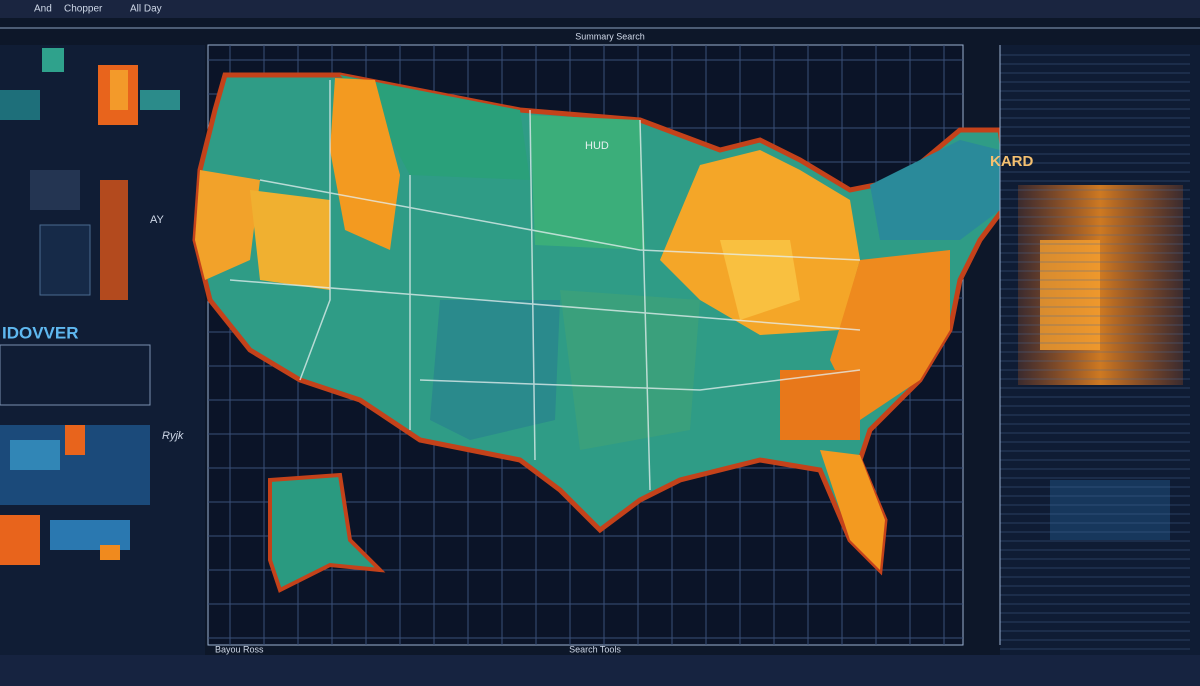  Describe the element at coordinates (600, 9) in the screenshot. I see `top-bar` at that location.